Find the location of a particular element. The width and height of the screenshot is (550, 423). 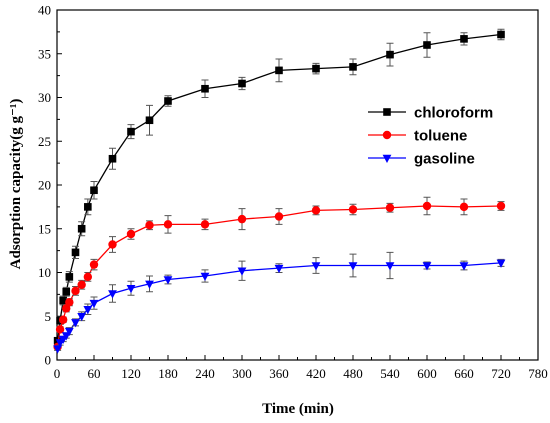

x-tick-label: 60 is located at coordinates (94, 373).